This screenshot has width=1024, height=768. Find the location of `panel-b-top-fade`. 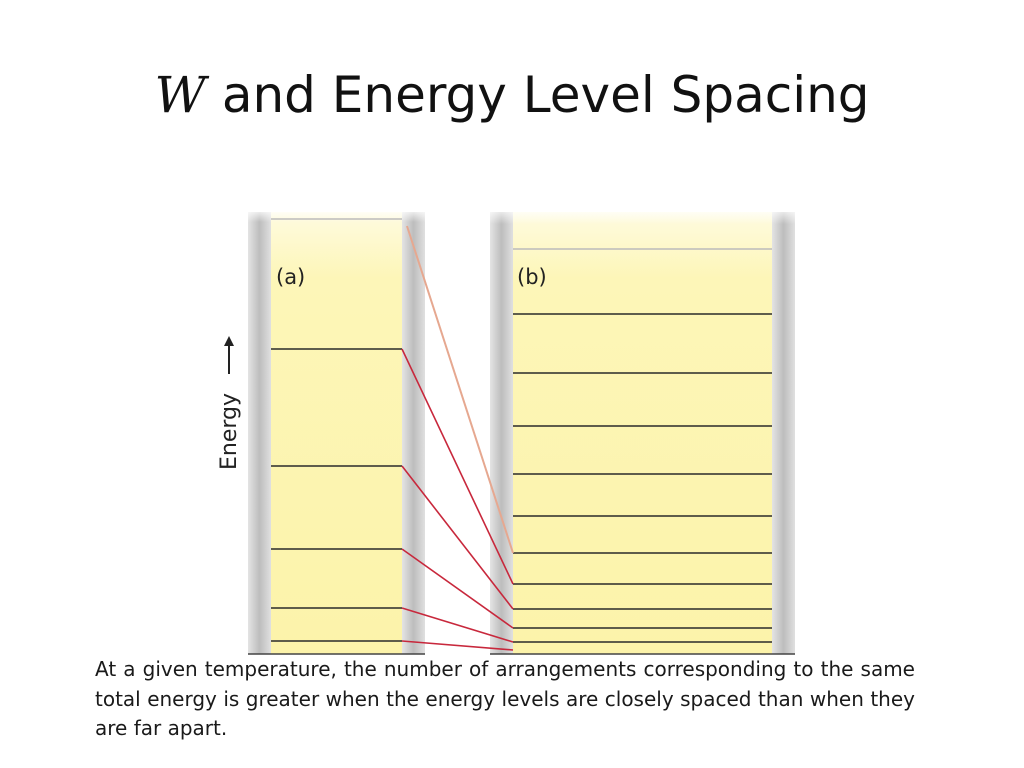

panel-b-top-fade is located at coordinates (642, 215).